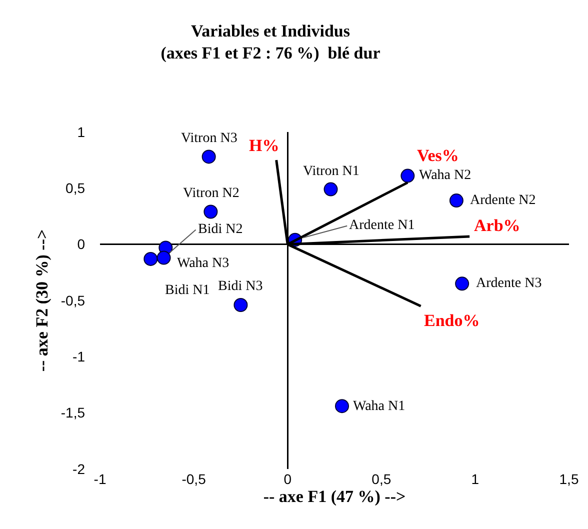 The image size is (588, 529). Describe the element at coordinates (382, 225) in the screenshot. I see `annotation: Ardente N1` at that location.